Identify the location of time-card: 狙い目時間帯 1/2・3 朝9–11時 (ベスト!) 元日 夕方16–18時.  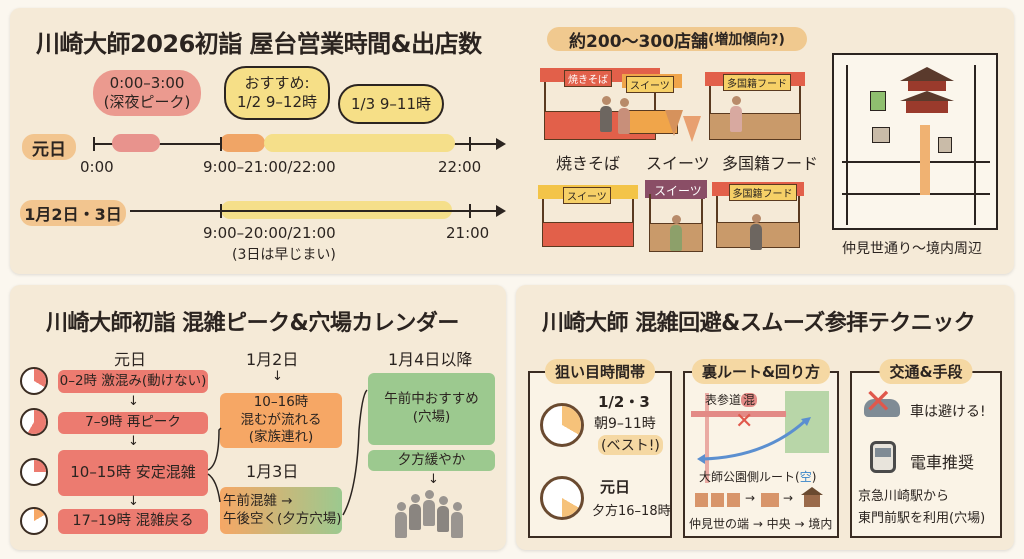
(600, 448).